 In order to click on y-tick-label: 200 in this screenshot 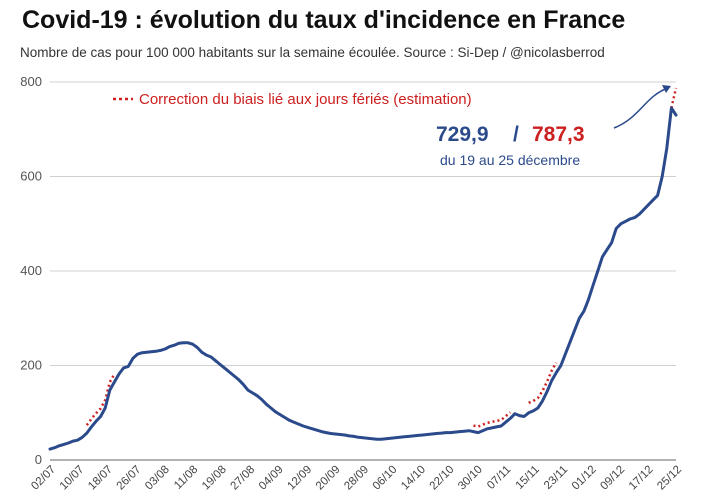, I will do `click(31, 365)`.